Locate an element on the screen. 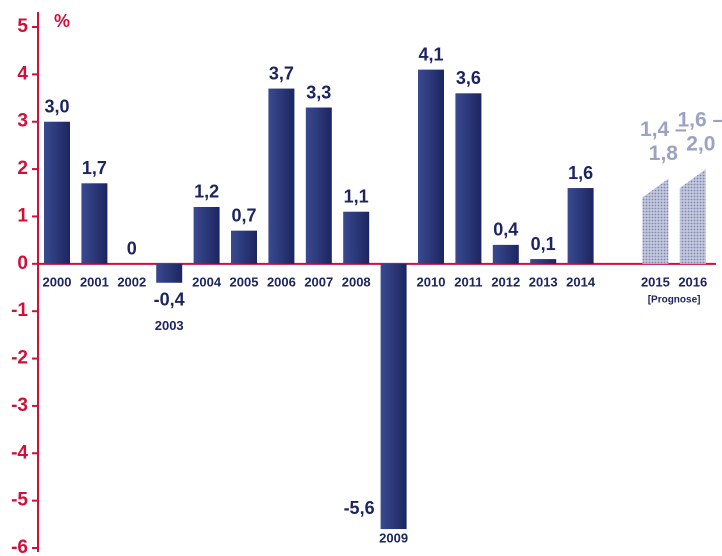 The height and width of the screenshot is (556, 722). value-label: 0,1 is located at coordinates (543, 244).